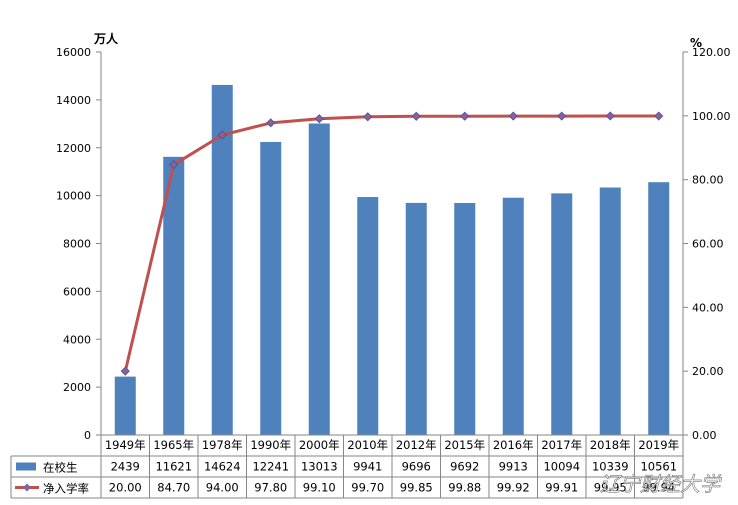 This screenshot has height=505, width=738. I want to click on legend-key-marker, so click(27, 487).